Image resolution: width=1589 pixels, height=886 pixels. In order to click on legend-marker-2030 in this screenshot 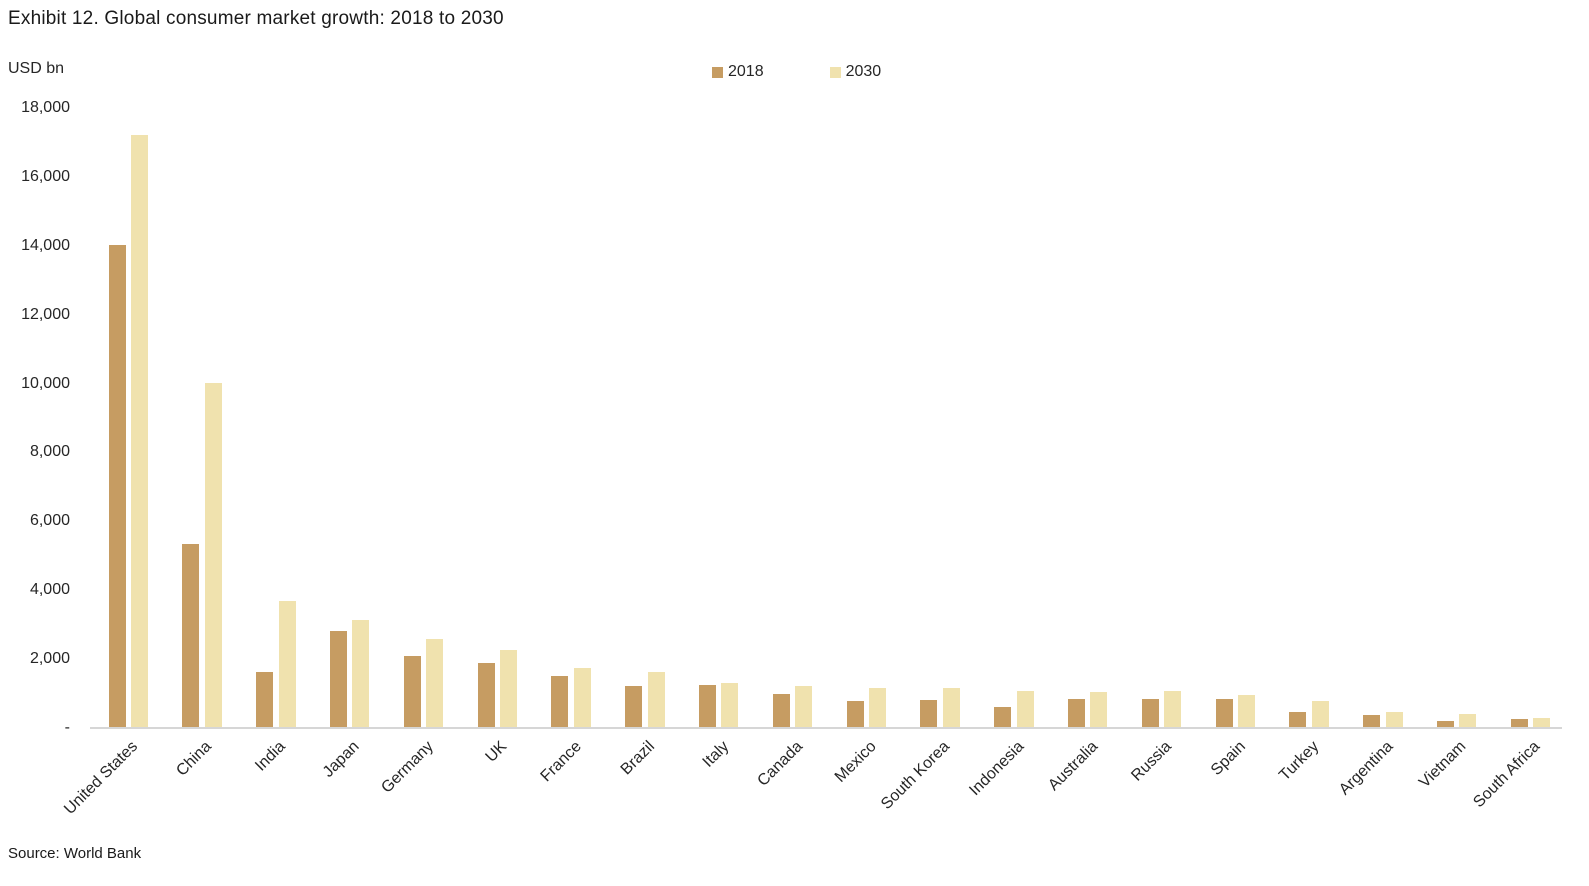, I will do `click(835, 72)`.